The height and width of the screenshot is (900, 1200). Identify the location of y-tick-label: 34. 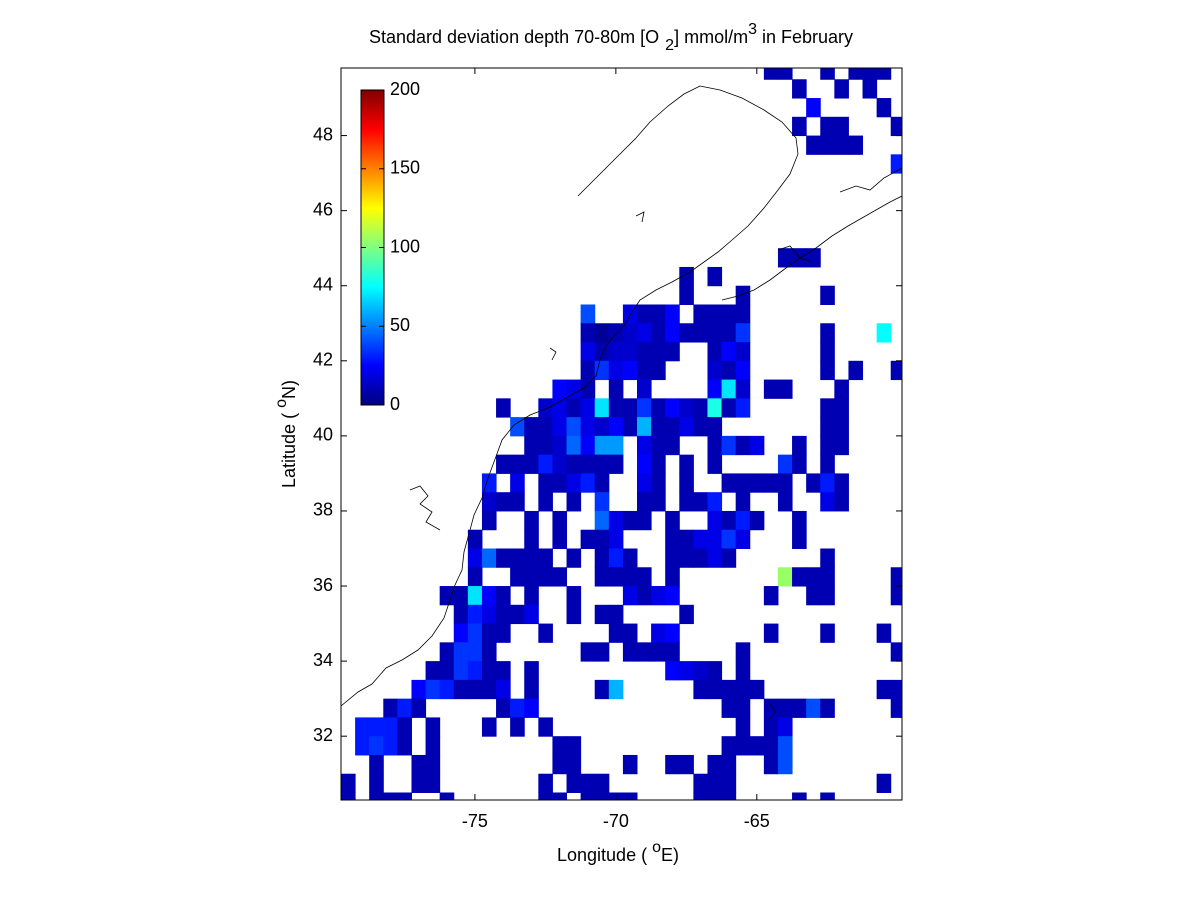
(323, 660).